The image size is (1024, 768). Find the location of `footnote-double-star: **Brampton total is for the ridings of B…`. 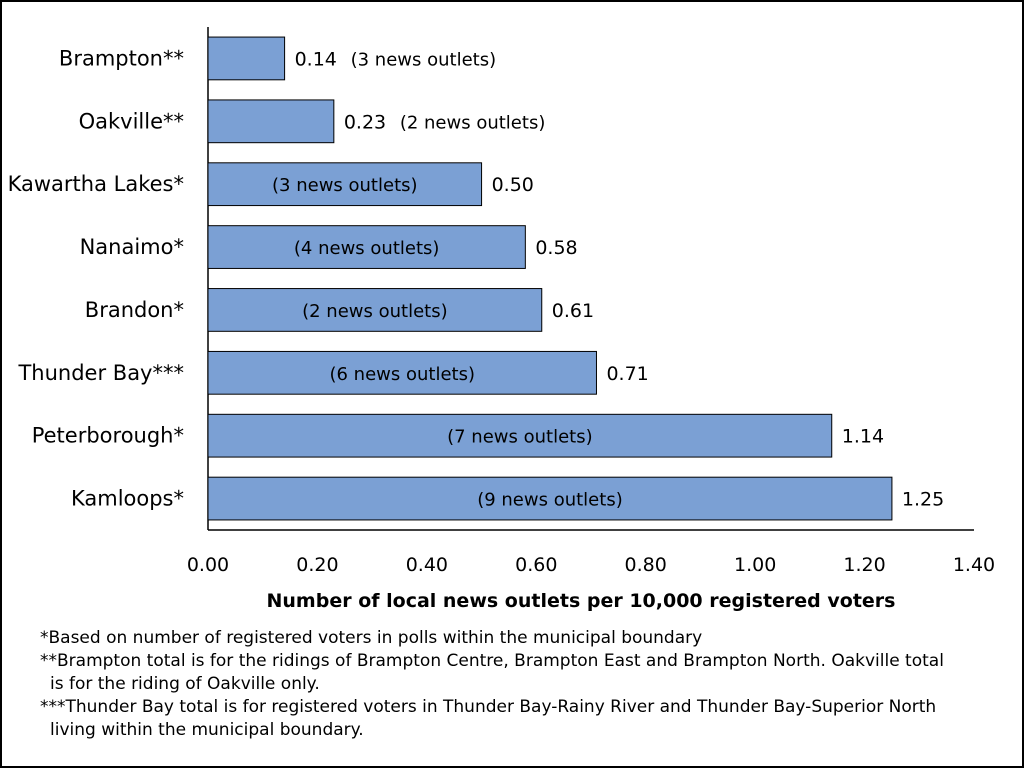

footnote-double-star: **Brampton total is for the ridings of B… is located at coordinates (492, 661).